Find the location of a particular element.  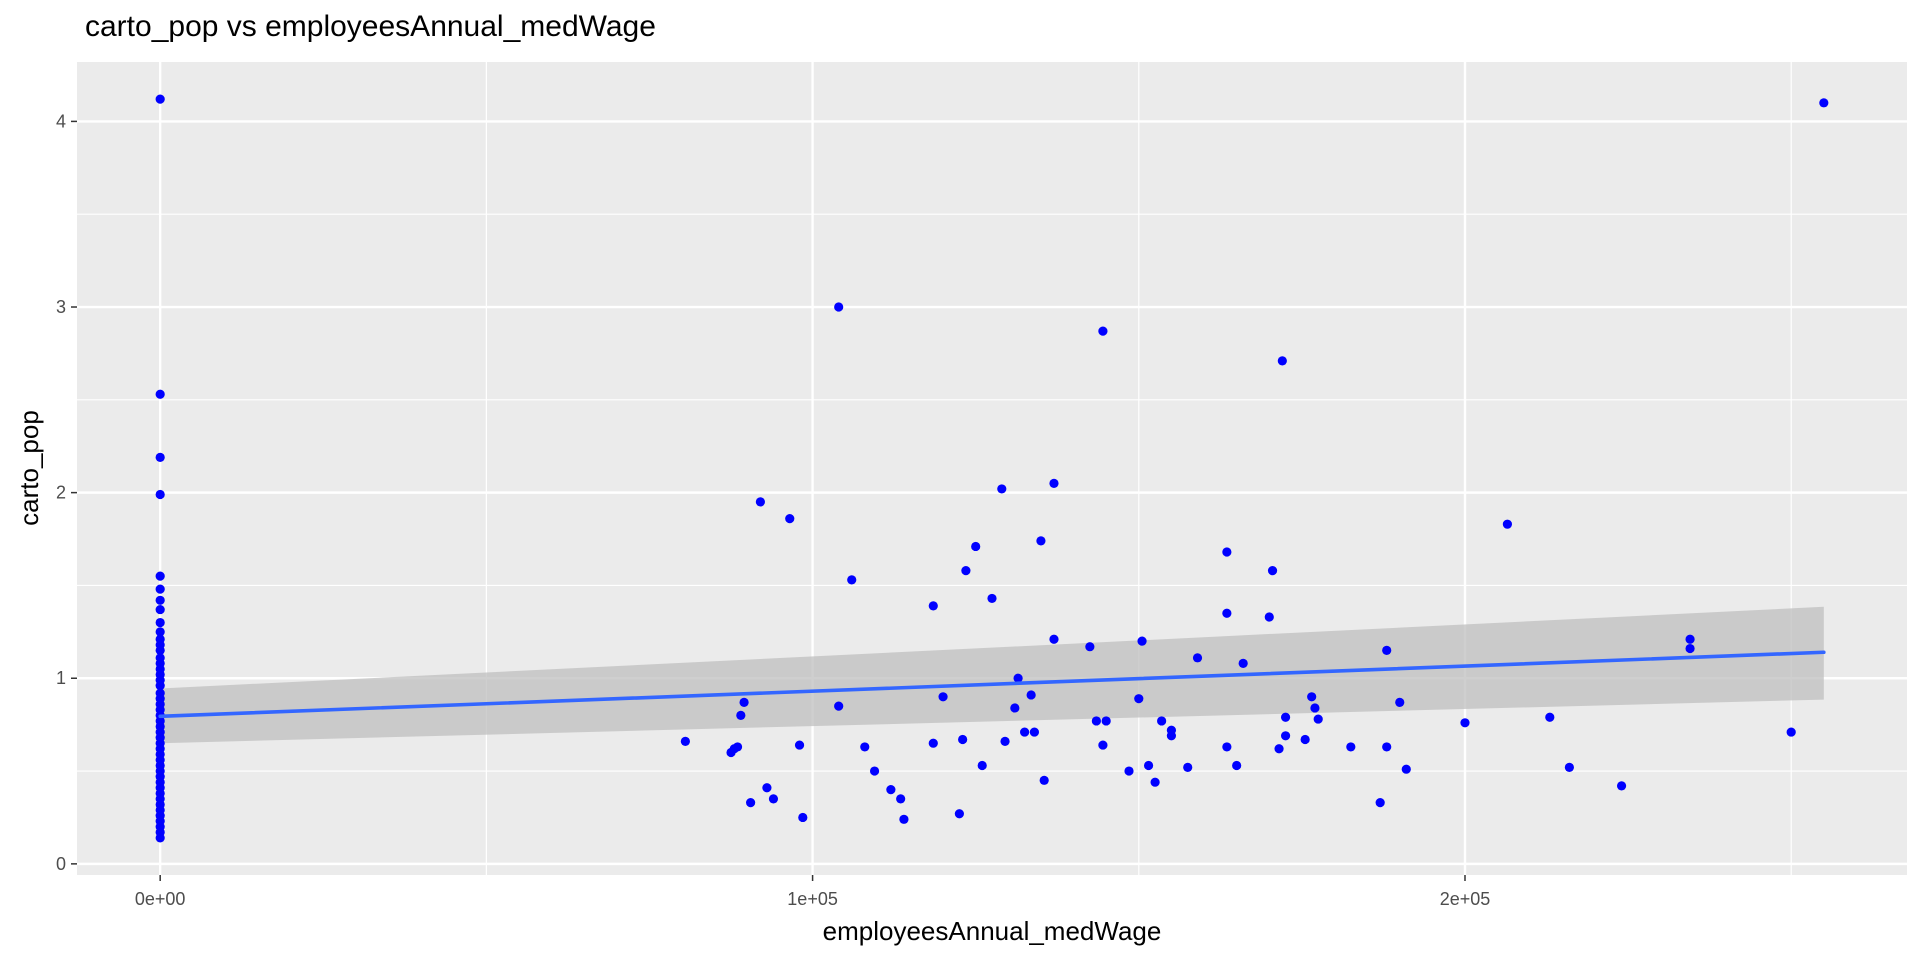

x-tick-label: 1e+05 is located at coordinates (812, 899).